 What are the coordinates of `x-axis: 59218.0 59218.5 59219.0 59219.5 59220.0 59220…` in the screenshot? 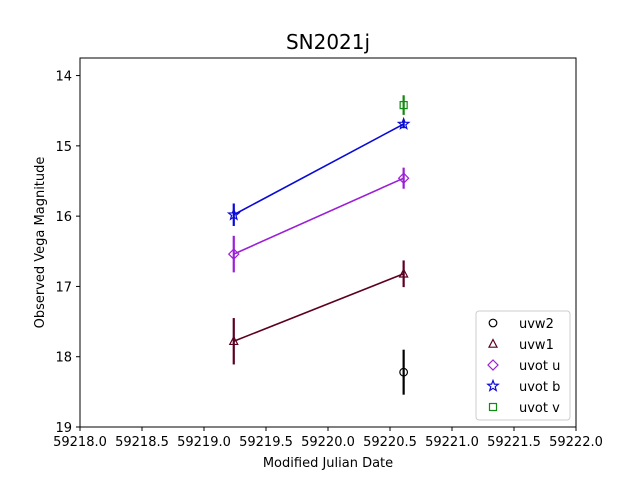 It's located at (328, 438).